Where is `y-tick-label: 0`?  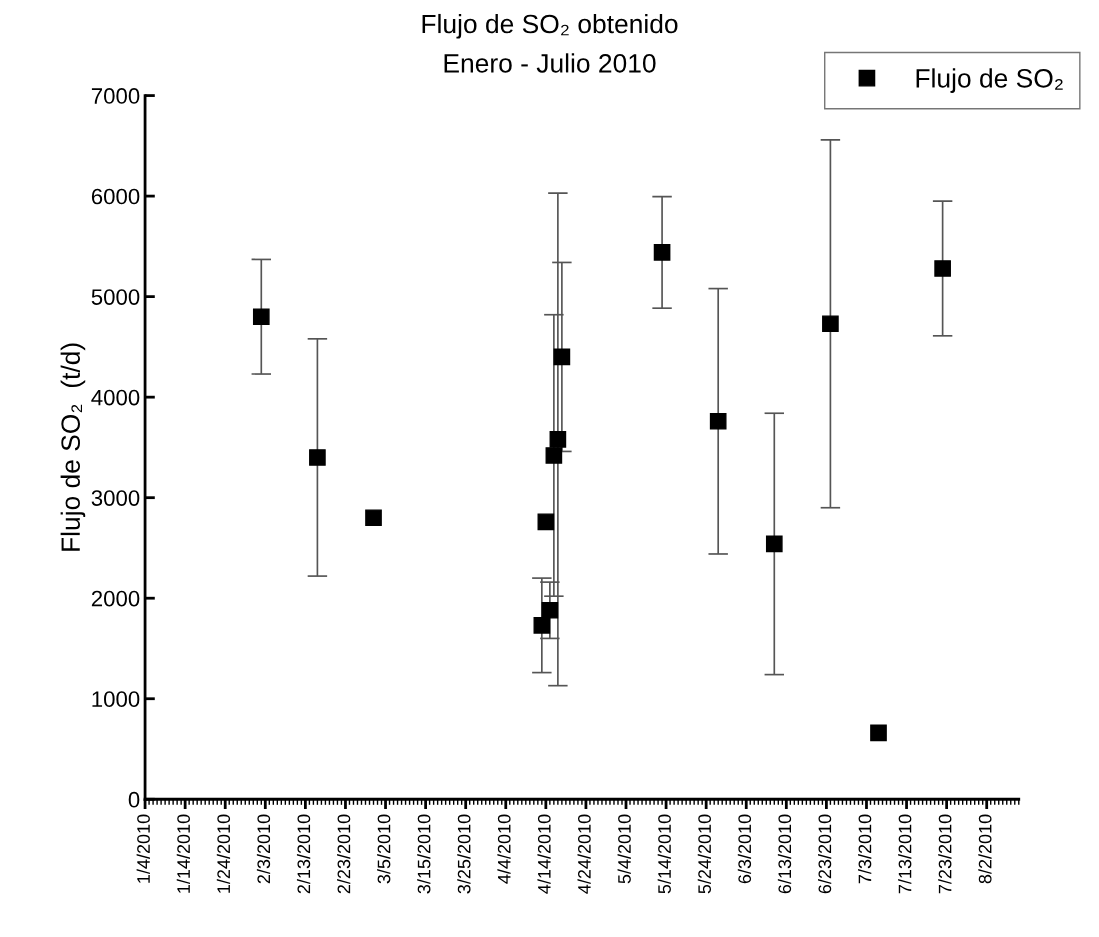
y-tick-label: 0 is located at coordinates (134, 799).